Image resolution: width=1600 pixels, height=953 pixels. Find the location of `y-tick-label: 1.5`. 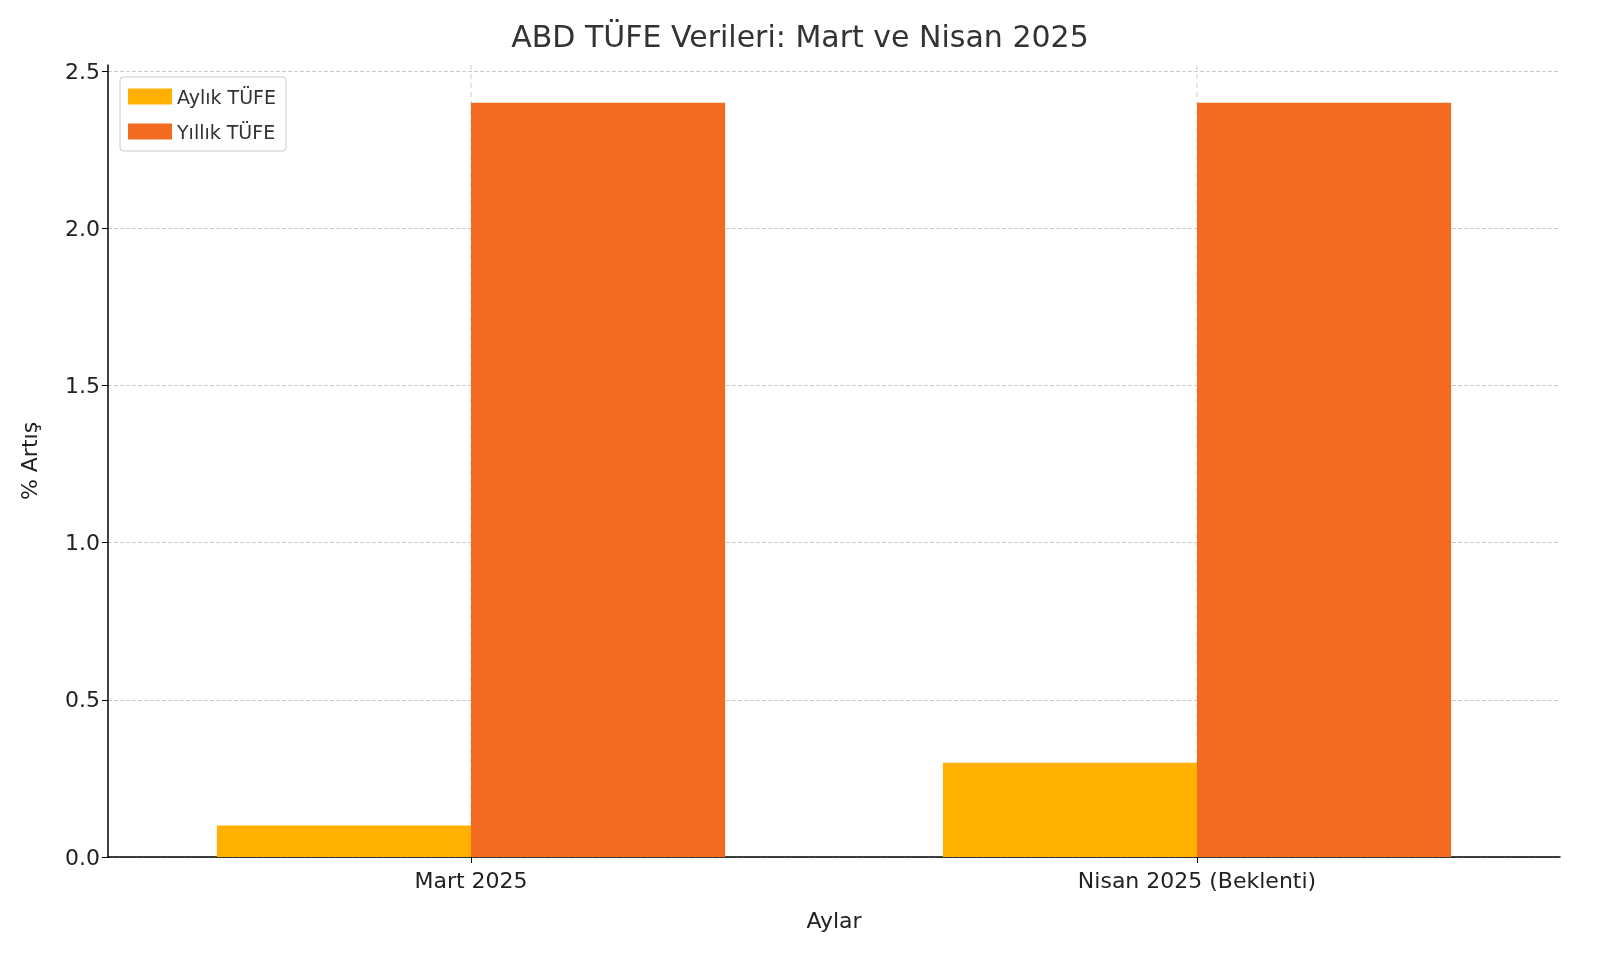

y-tick-label: 1.5 is located at coordinates (82, 386).